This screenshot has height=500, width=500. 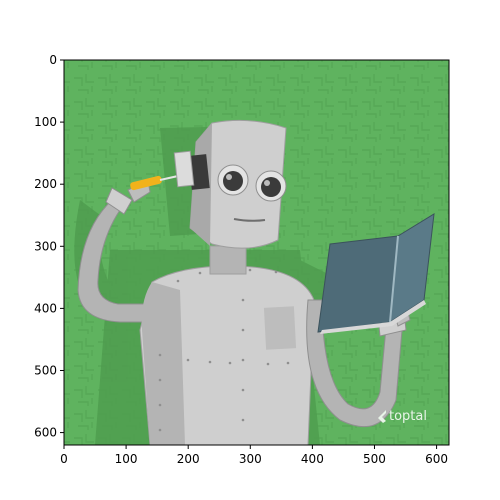 What do you see at coordinates (436, 459) in the screenshot?
I see `x-tick-label: 600` at bounding box center [436, 459].